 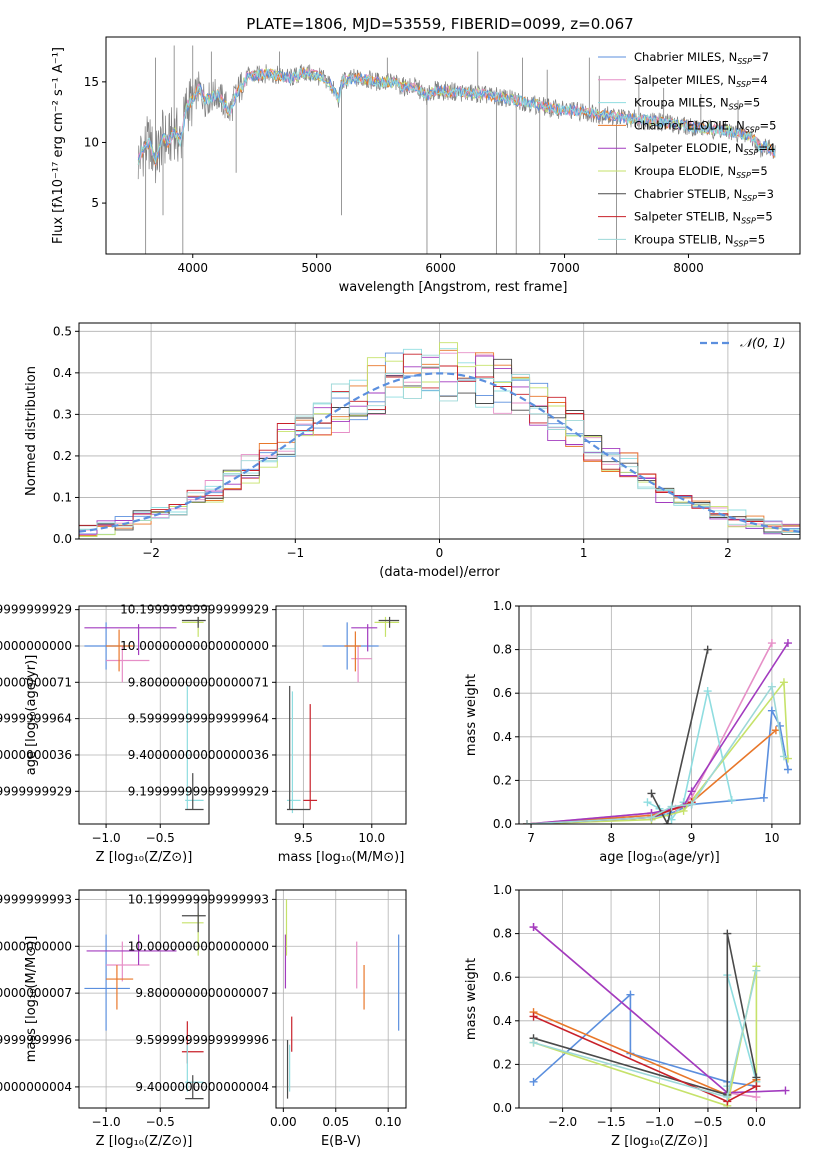 I want to click on y-tick-label: 10.19999999999999929, so click(x=36, y=610).